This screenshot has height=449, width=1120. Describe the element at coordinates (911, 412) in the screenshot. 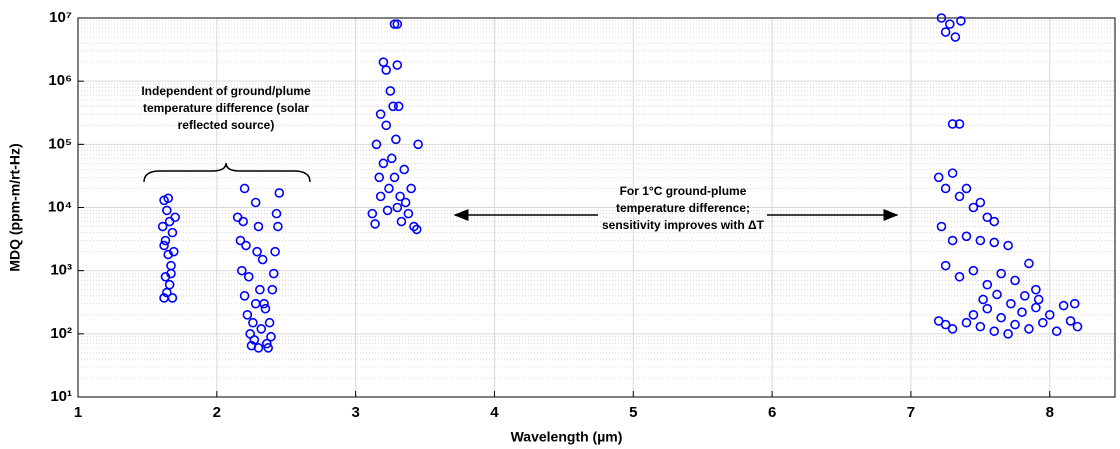

I see `x-tick-label: 7` at that location.